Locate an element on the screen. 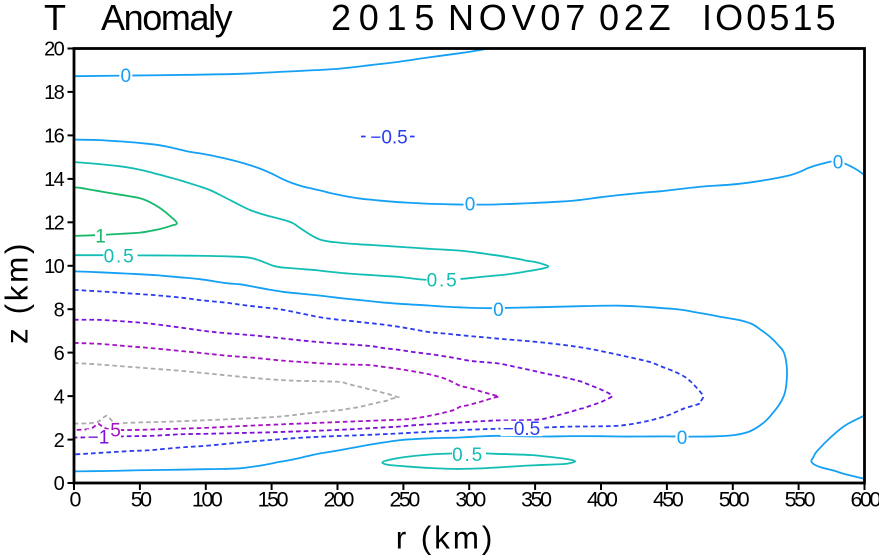 The height and width of the screenshot is (559, 879). svg-text: 150 is located at coordinates (273, 500).